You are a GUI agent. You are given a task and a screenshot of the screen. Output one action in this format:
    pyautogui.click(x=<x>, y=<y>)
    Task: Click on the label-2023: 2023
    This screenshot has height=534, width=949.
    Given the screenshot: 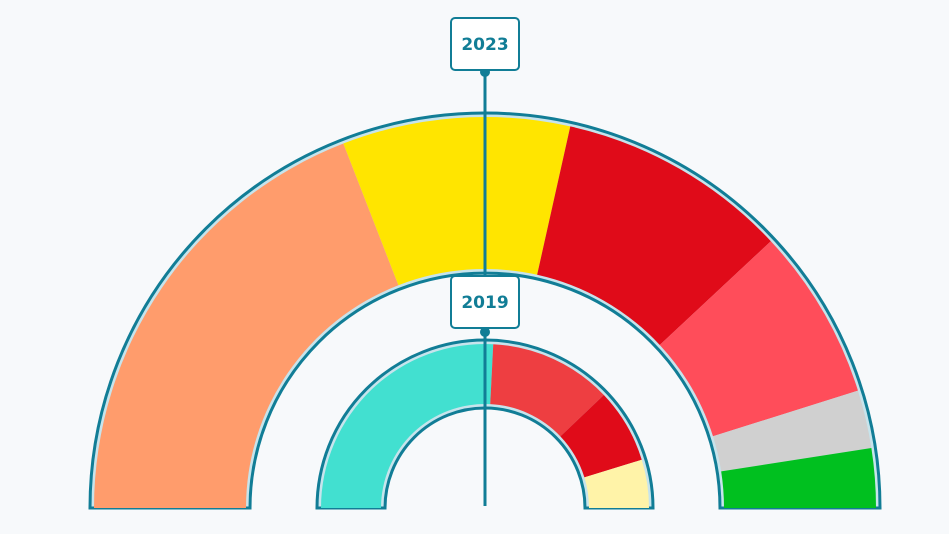 What is the action you would take?
    pyautogui.click(x=485, y=44)
    